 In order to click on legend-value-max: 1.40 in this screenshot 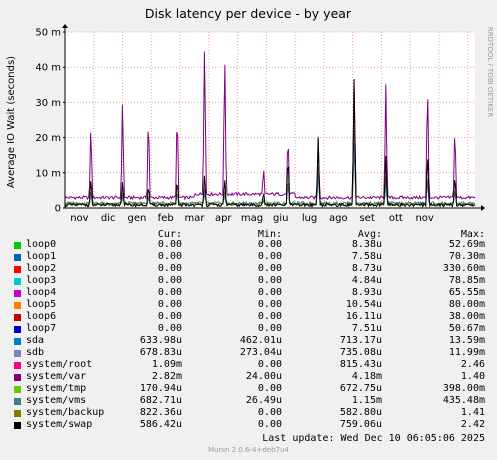, I will do `click(472, 376)`.